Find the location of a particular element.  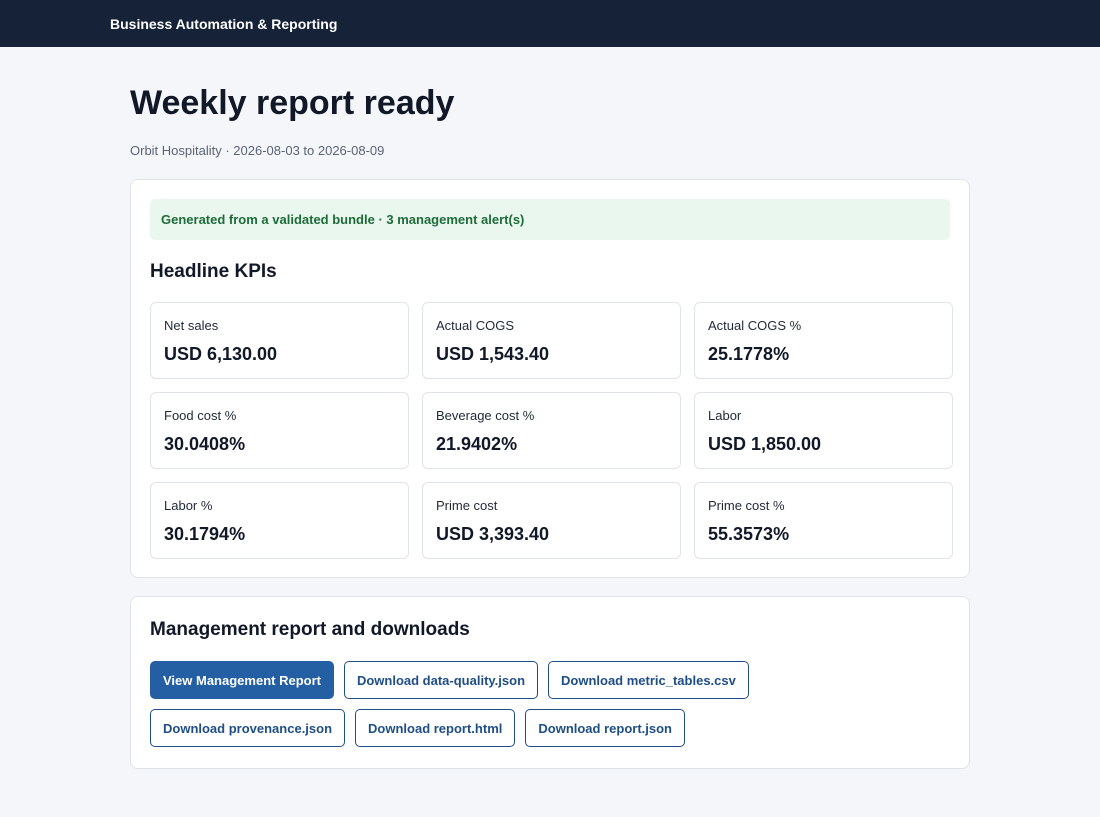

kpi-value: USD 6,130.00 is located at coordinates (221, 354).